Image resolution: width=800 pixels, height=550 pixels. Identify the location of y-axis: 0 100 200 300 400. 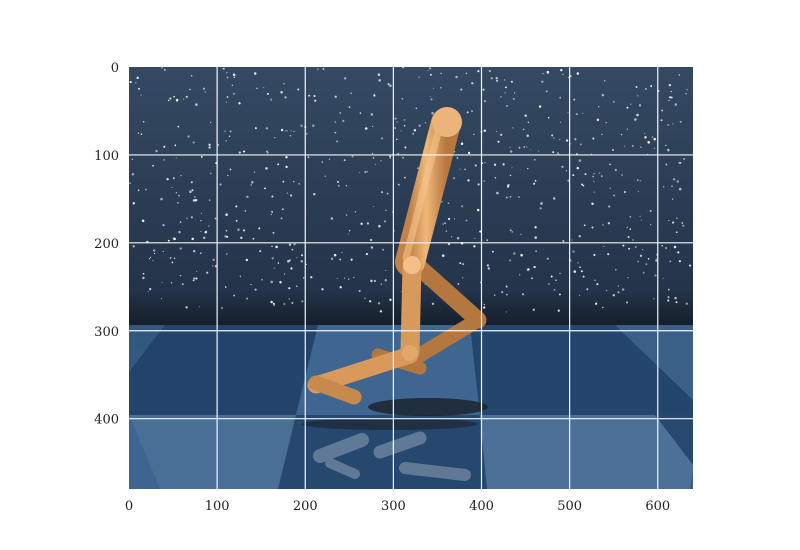
(106, 244).